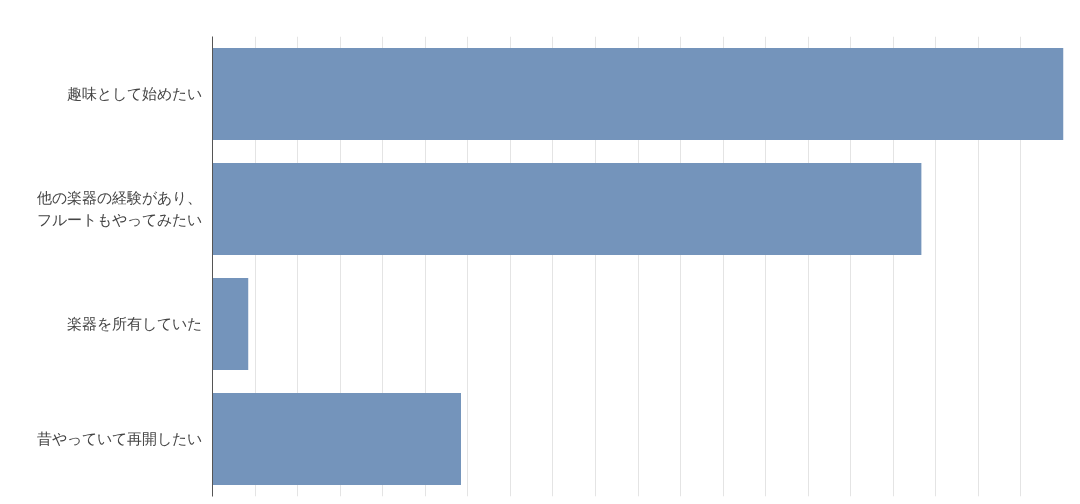 The image size is (1080, 504). What do you see at coordinates (134, 94) in the screenshot?
I see `y-tick-label: 趣味として始めたい` at bounding box center [134, 94].